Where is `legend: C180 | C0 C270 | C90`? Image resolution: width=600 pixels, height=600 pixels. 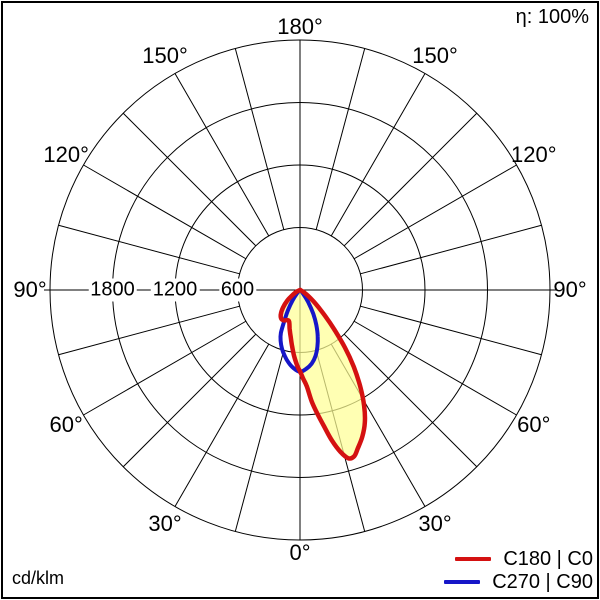
legend: C180 | C0 C270 | C90 is located at coordinates (518, 570).